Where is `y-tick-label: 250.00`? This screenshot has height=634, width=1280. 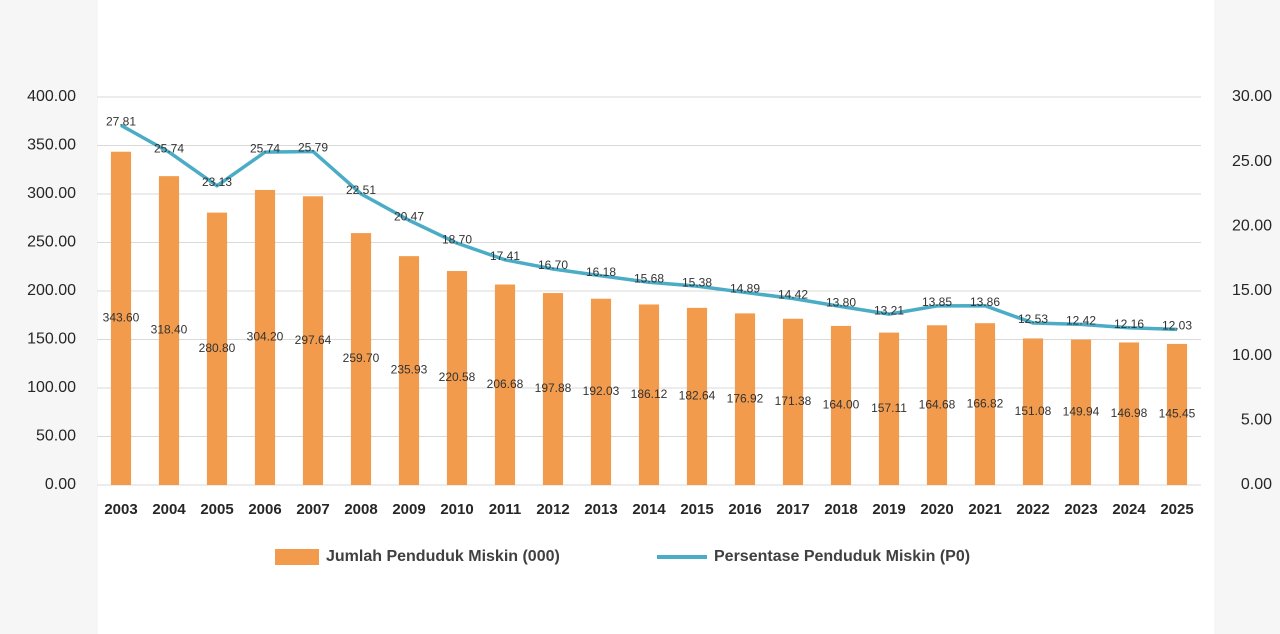
y-tick-label: 250.00 is located at coordinates (51, 242).